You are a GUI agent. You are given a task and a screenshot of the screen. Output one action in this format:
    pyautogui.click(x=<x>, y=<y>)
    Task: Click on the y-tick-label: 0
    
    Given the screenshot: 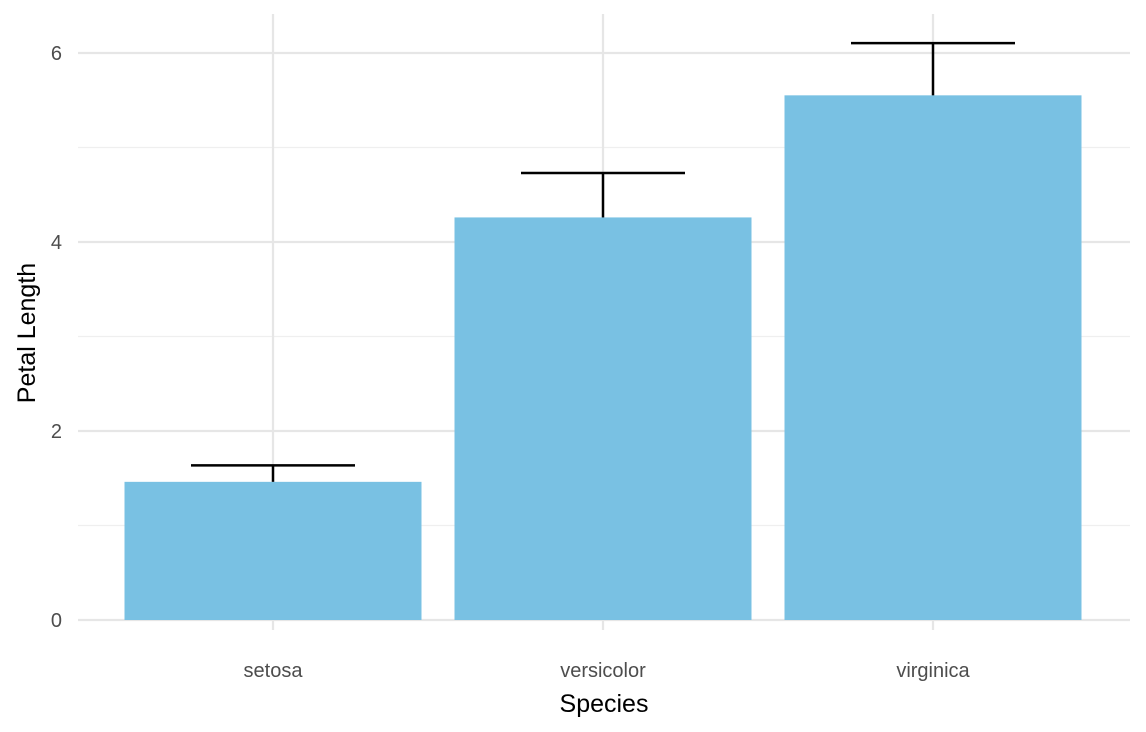 What is the action you would take?
    pyautogui.click(x=56, y=621)
    